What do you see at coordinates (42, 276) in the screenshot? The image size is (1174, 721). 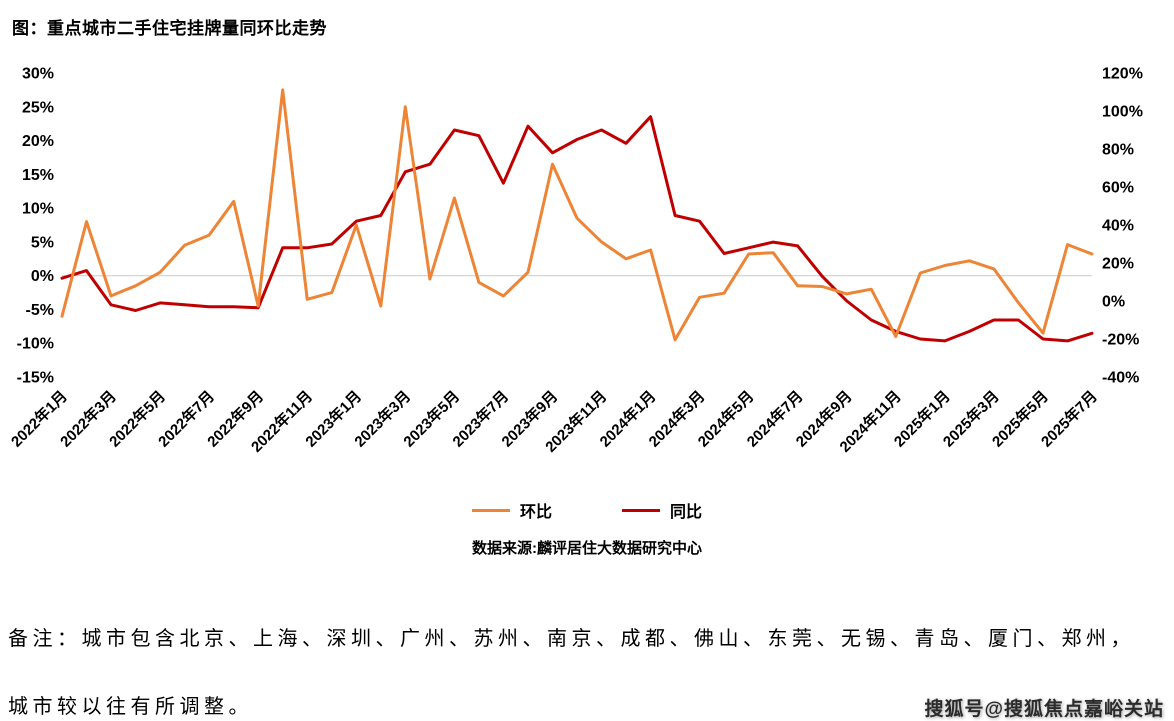 I see `y-axis-tick-left: 0%` at bounding box center [42, 276].